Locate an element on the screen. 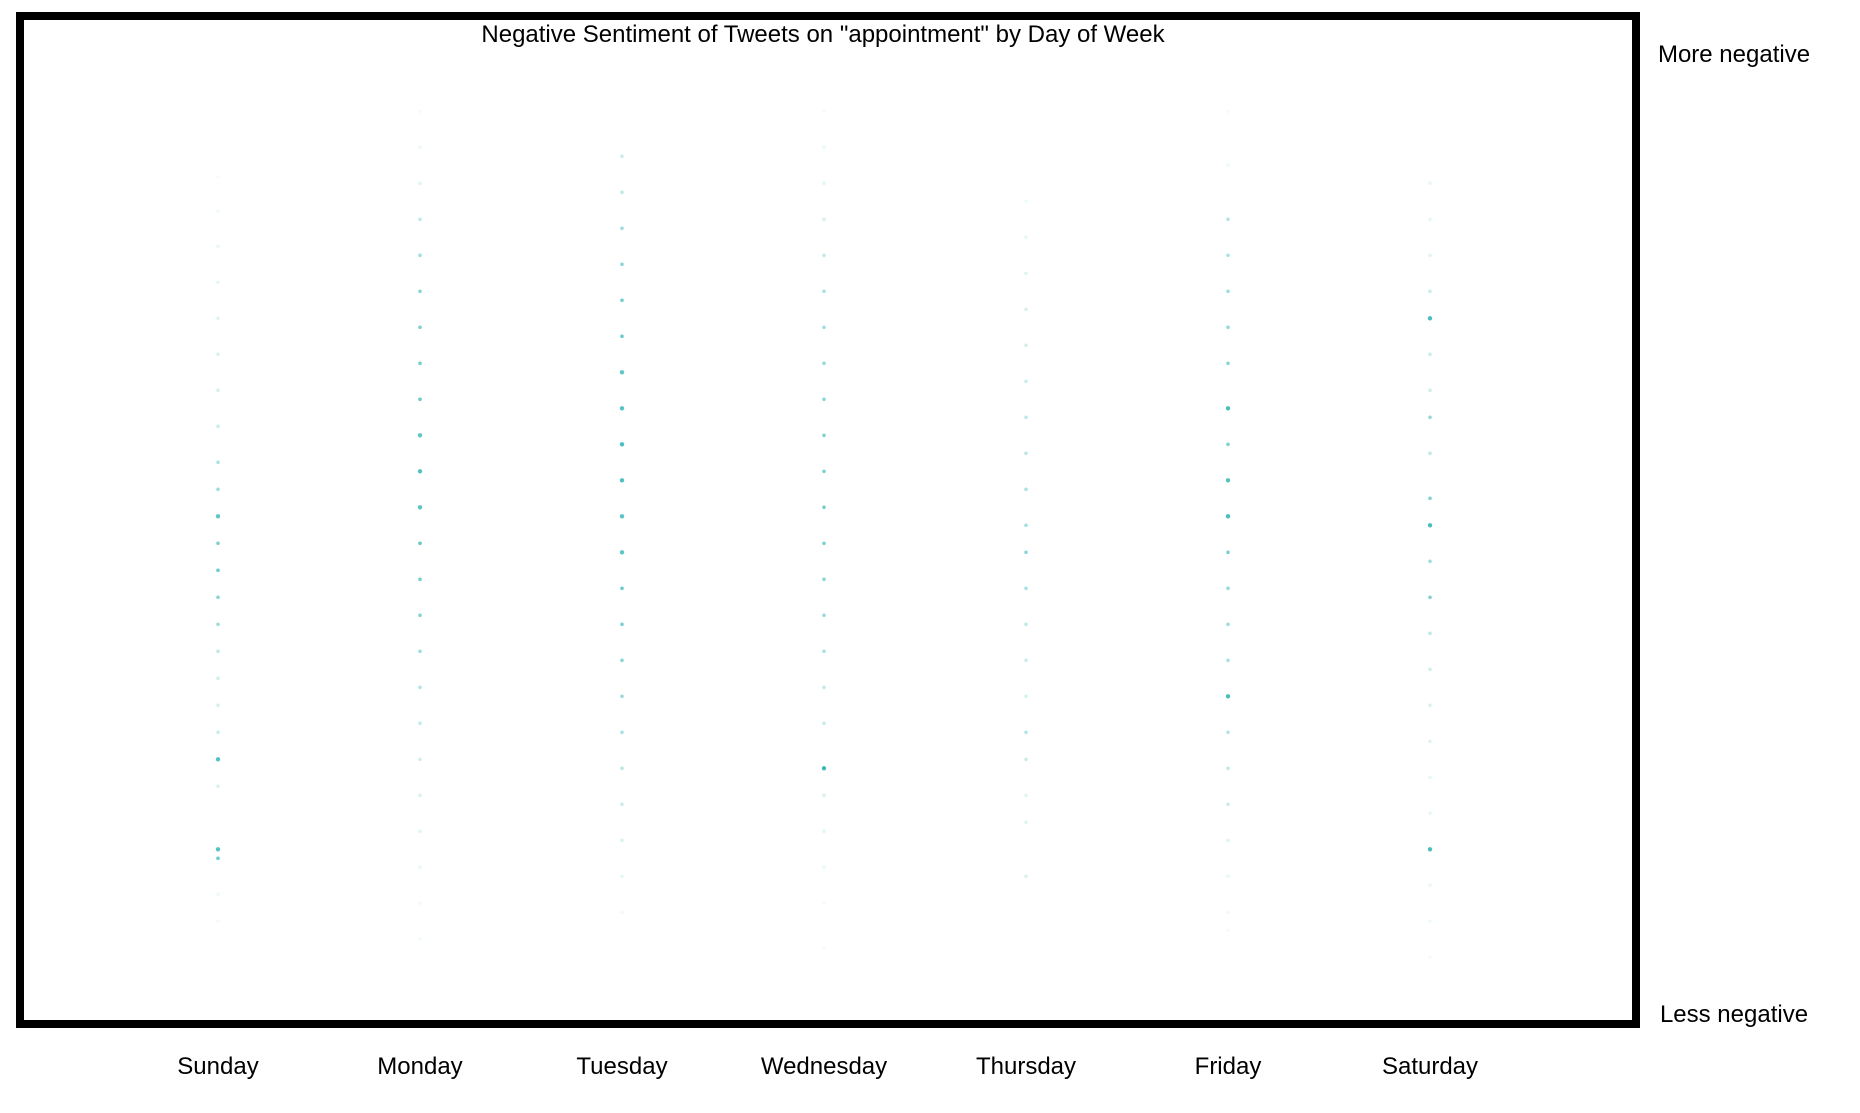  x-tick-label-monday: Monday is located at coordinates (419, 1066).